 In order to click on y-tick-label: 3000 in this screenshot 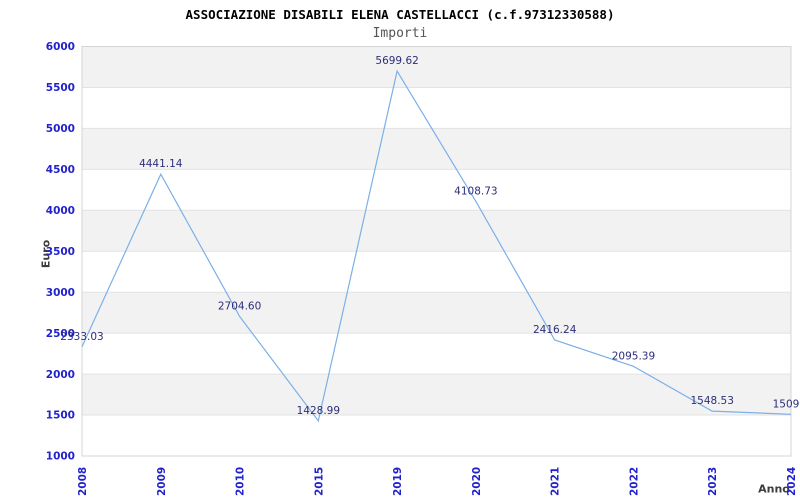, I will do `click(60, 293)`.